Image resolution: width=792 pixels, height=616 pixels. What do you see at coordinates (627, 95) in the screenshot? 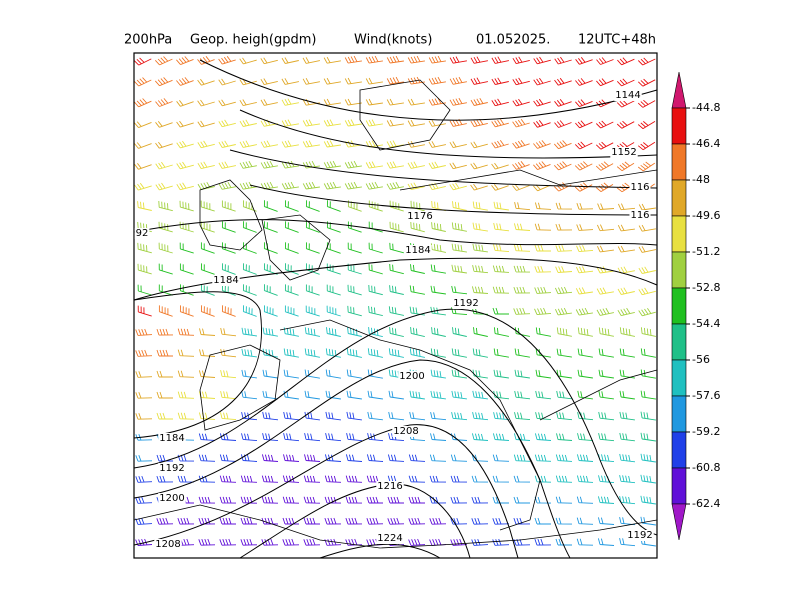
I see `contour-label: 1144` at bounding box center [627, 95].